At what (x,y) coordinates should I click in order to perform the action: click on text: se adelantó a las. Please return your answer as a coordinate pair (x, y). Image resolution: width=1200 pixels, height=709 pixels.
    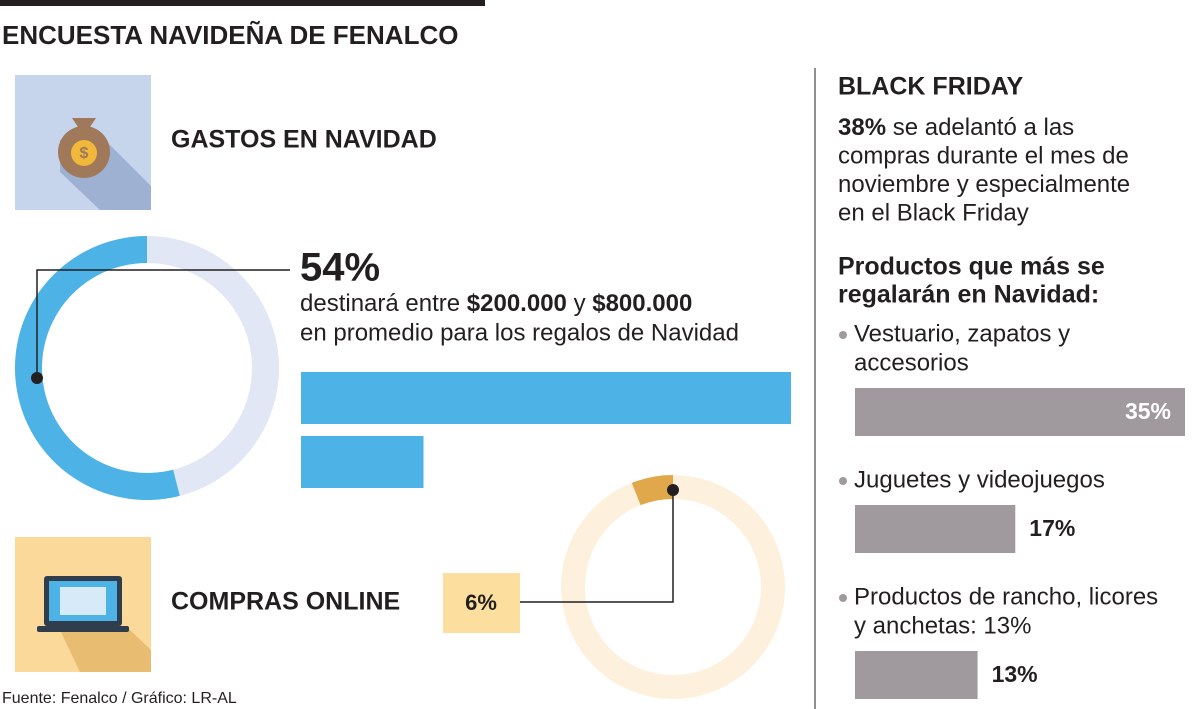
    Looking at the image, I should click on (983, 127).